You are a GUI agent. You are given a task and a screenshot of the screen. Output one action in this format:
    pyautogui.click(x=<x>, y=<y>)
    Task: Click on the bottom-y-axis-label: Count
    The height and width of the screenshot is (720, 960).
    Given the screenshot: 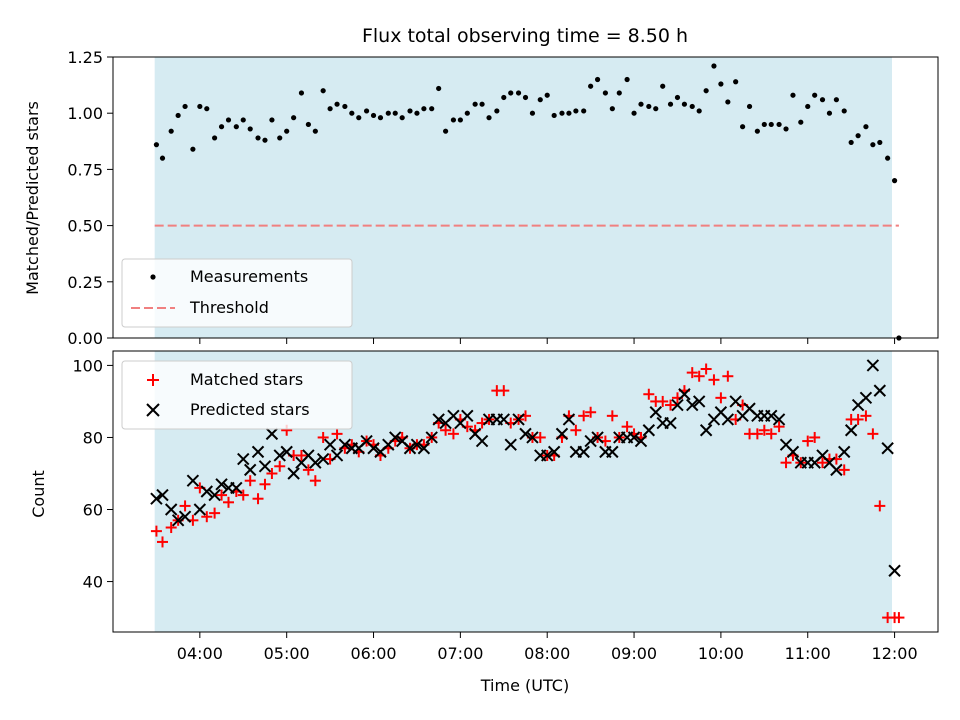 What is the action you would take?
    pyautogui.click(x=38, y=494)
    